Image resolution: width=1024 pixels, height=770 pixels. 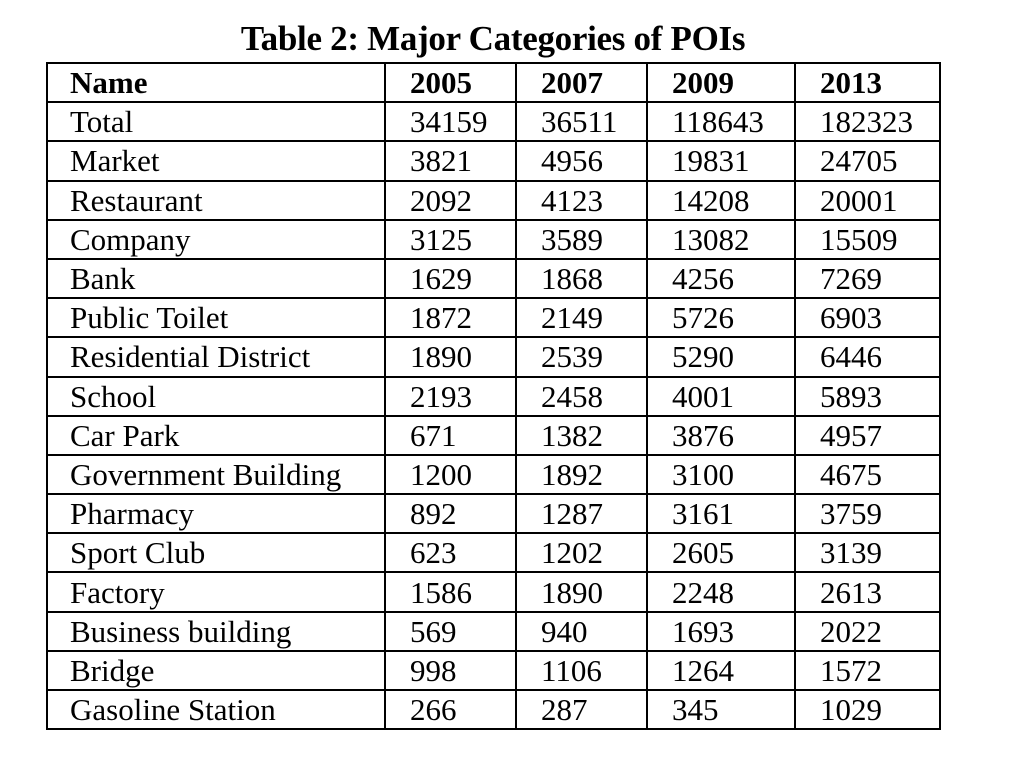 I want to click on value-2007-cell: 1890, so click(x=581, y=592).